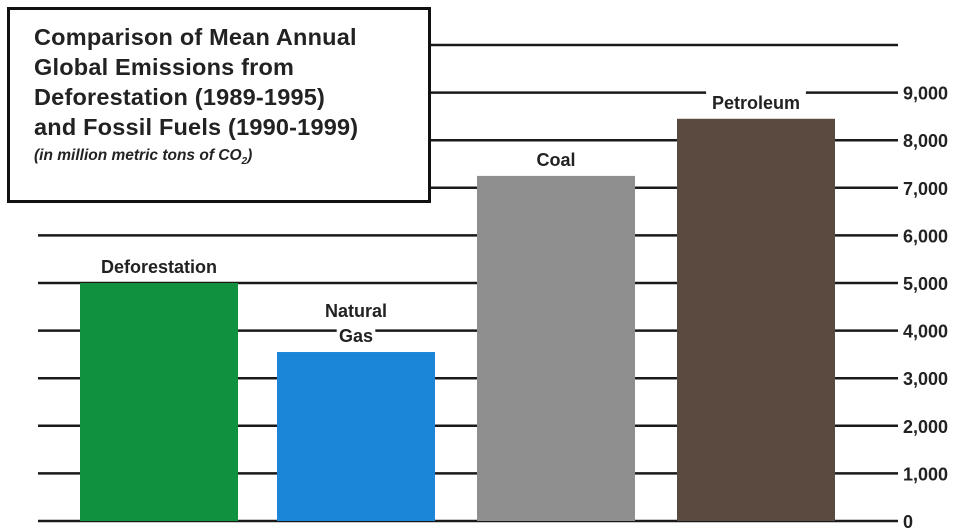 Image resolution: width=976 pixels, height=529 pixels. Describe the element at coordinates (756, 319) in the screenshot. I see `bar-petroleum` at that location.